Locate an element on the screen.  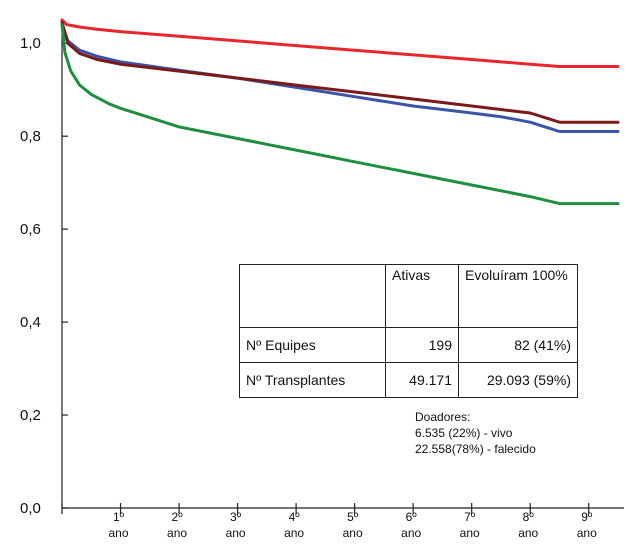
table-header-evoluiram: Evoluíram 100% is located at coordinates (518, 296).